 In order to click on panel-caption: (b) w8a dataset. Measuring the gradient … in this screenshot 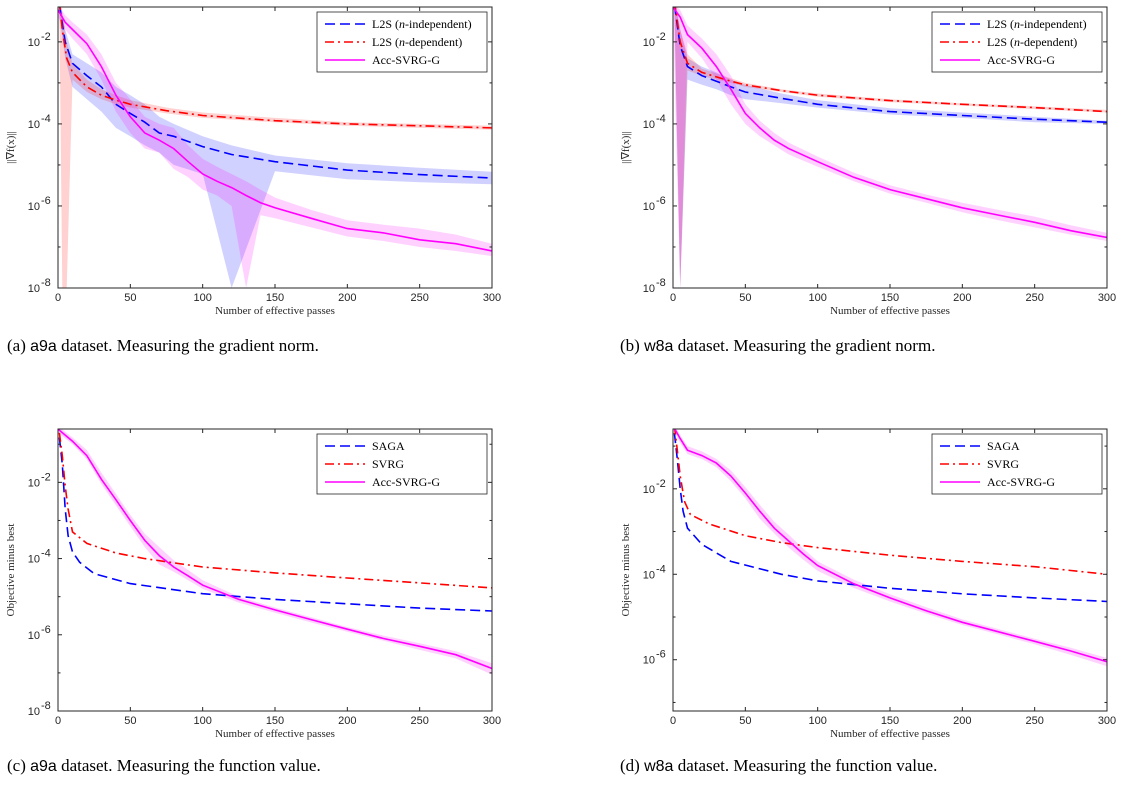, I will do `click(777, 345)`.